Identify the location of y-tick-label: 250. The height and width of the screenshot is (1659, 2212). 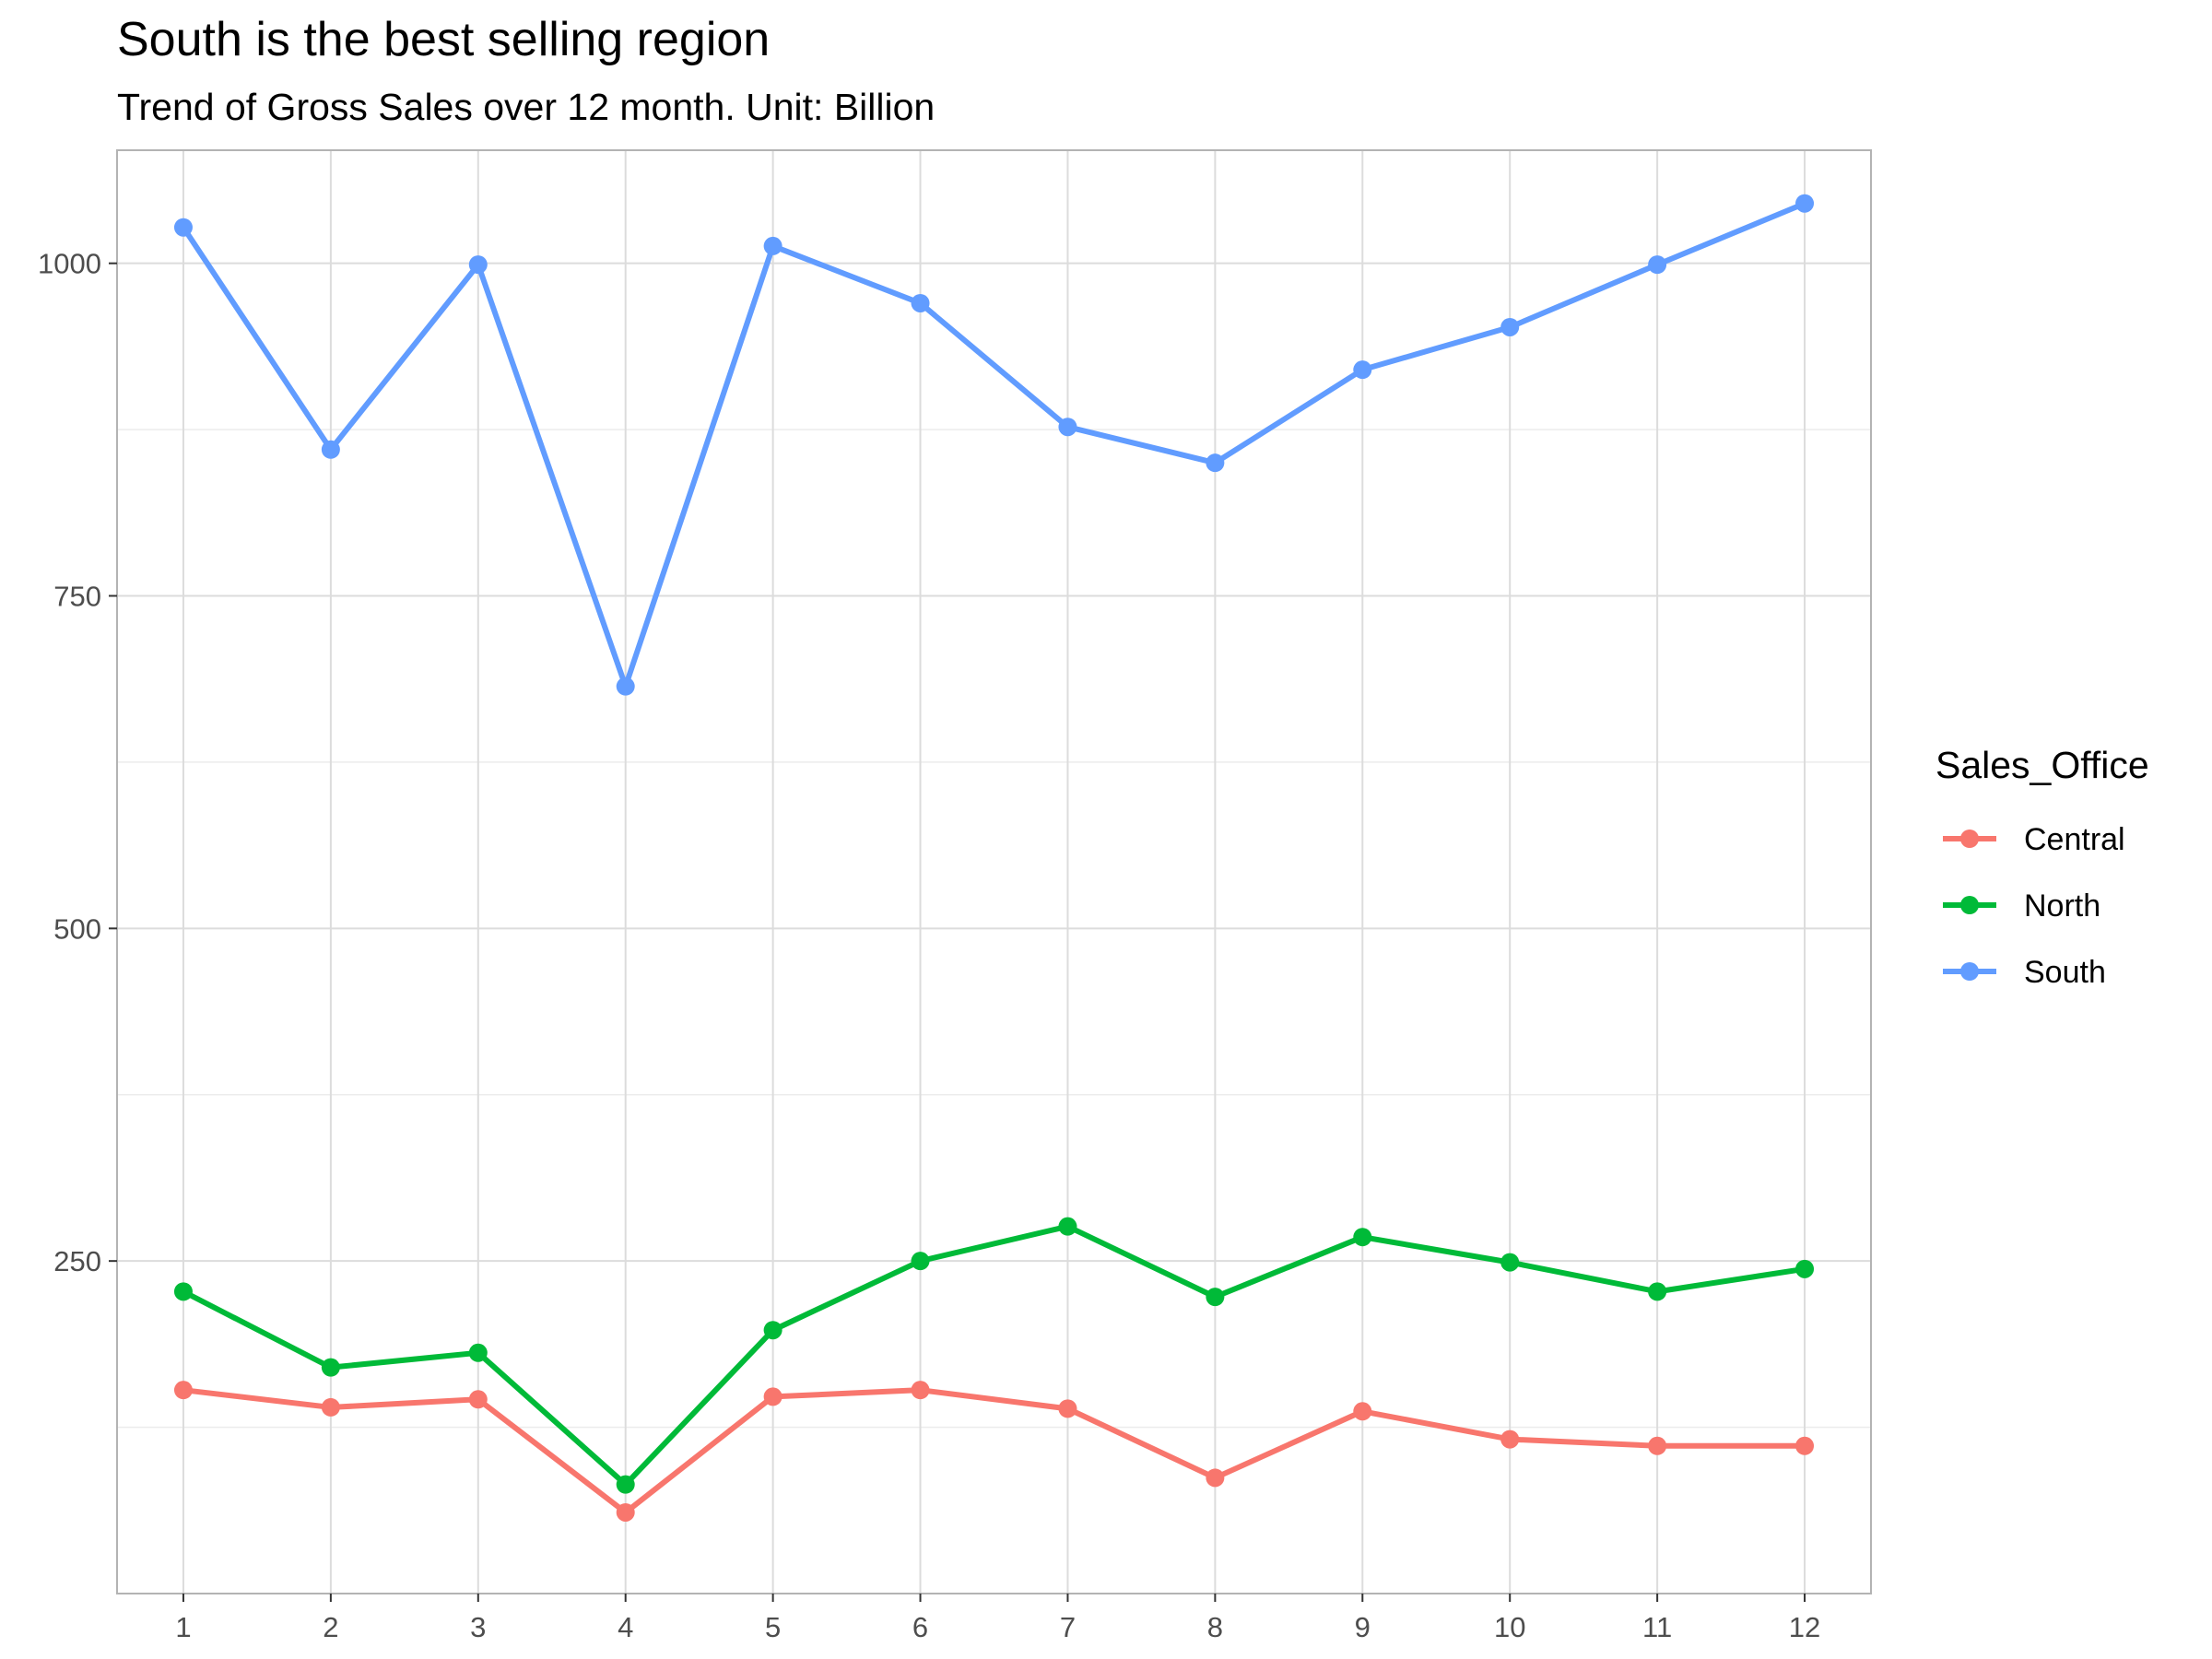
(77, 1261).